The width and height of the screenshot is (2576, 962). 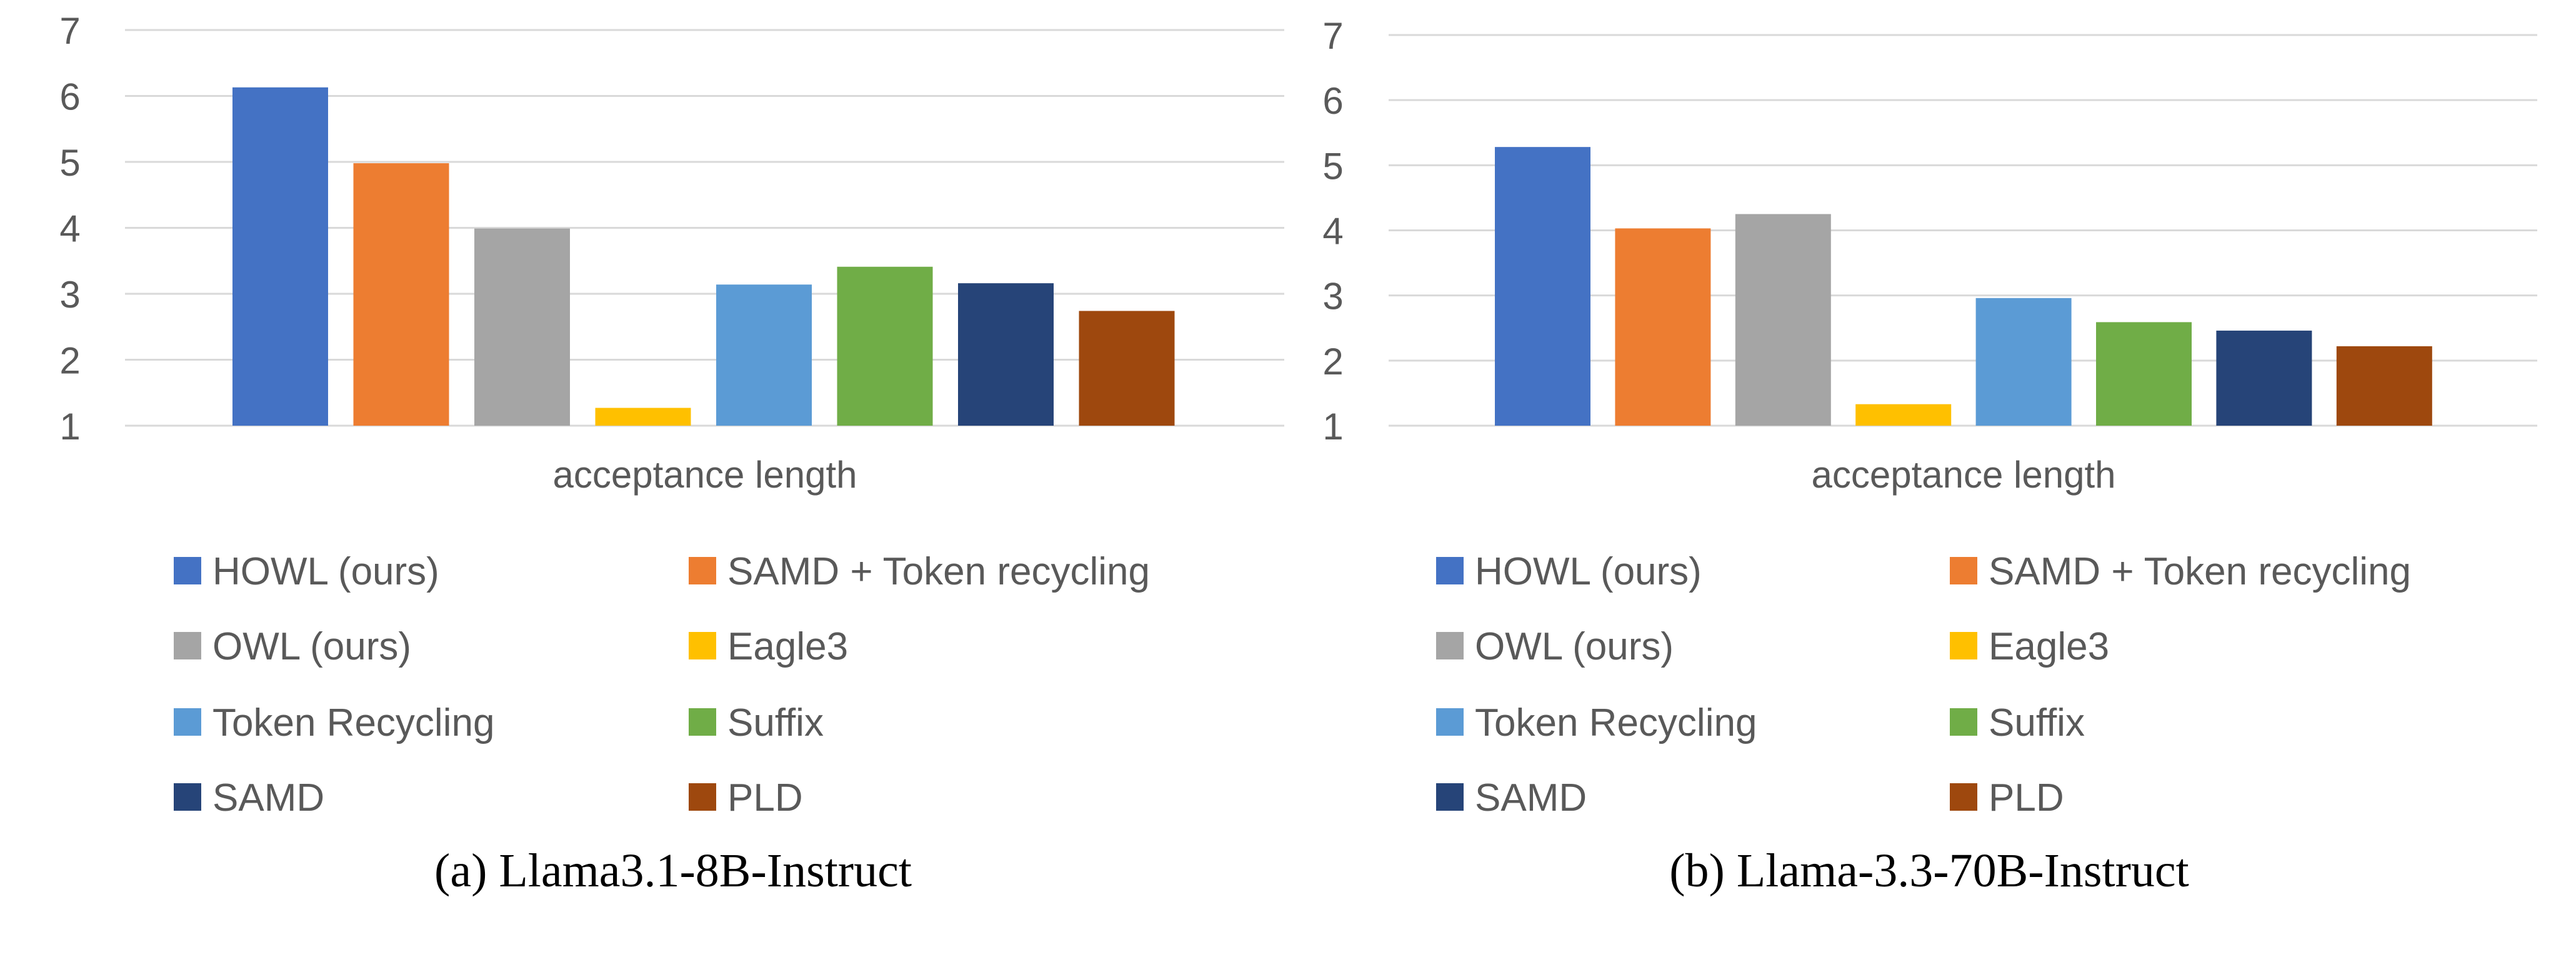 I want to click on figure-caption: (b) Llama-3.3-70B-Instruct, so click(x=1929, y=870).